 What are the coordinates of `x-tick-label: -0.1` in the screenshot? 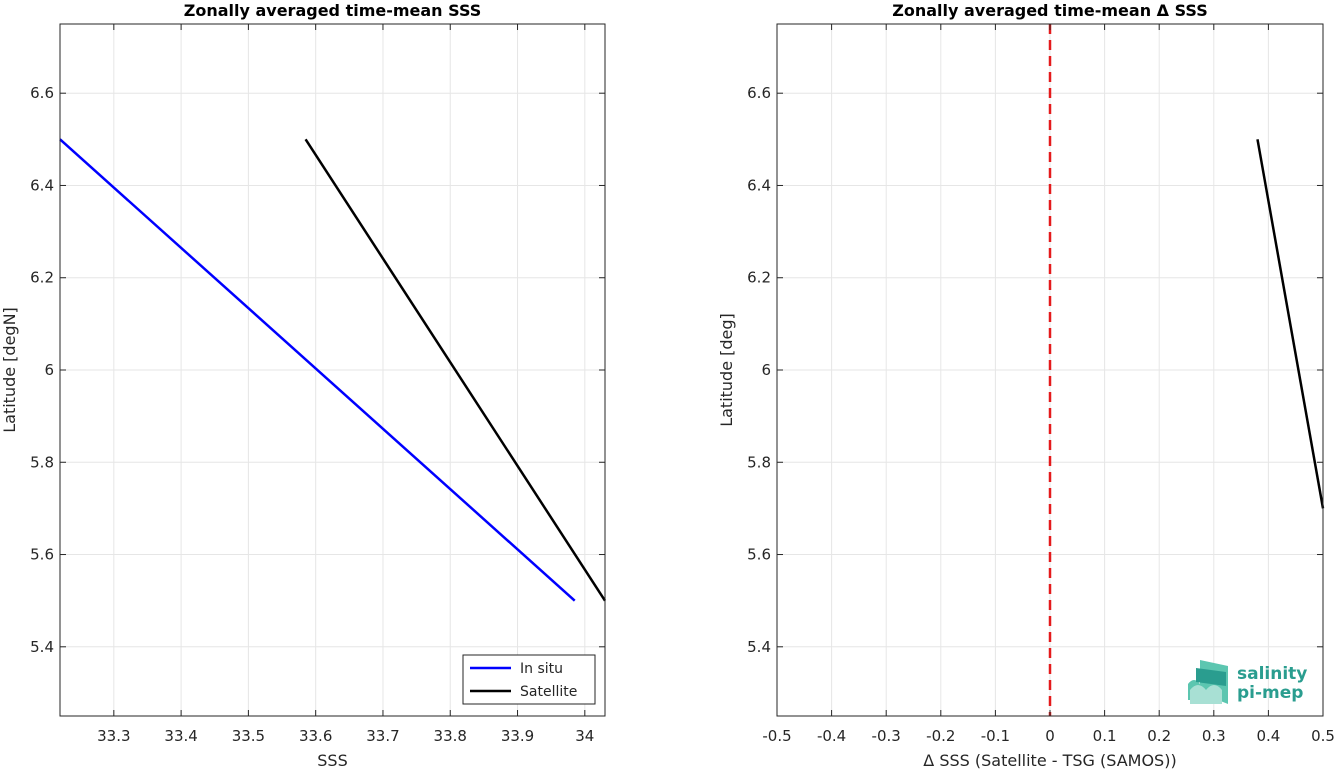 It's located at (995, 736).